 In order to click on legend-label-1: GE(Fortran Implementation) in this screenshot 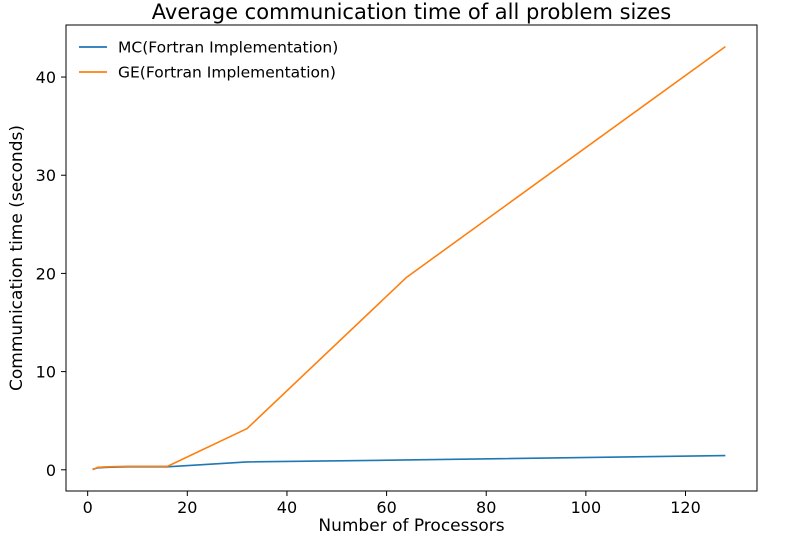, I will do `click(227, 73)`.